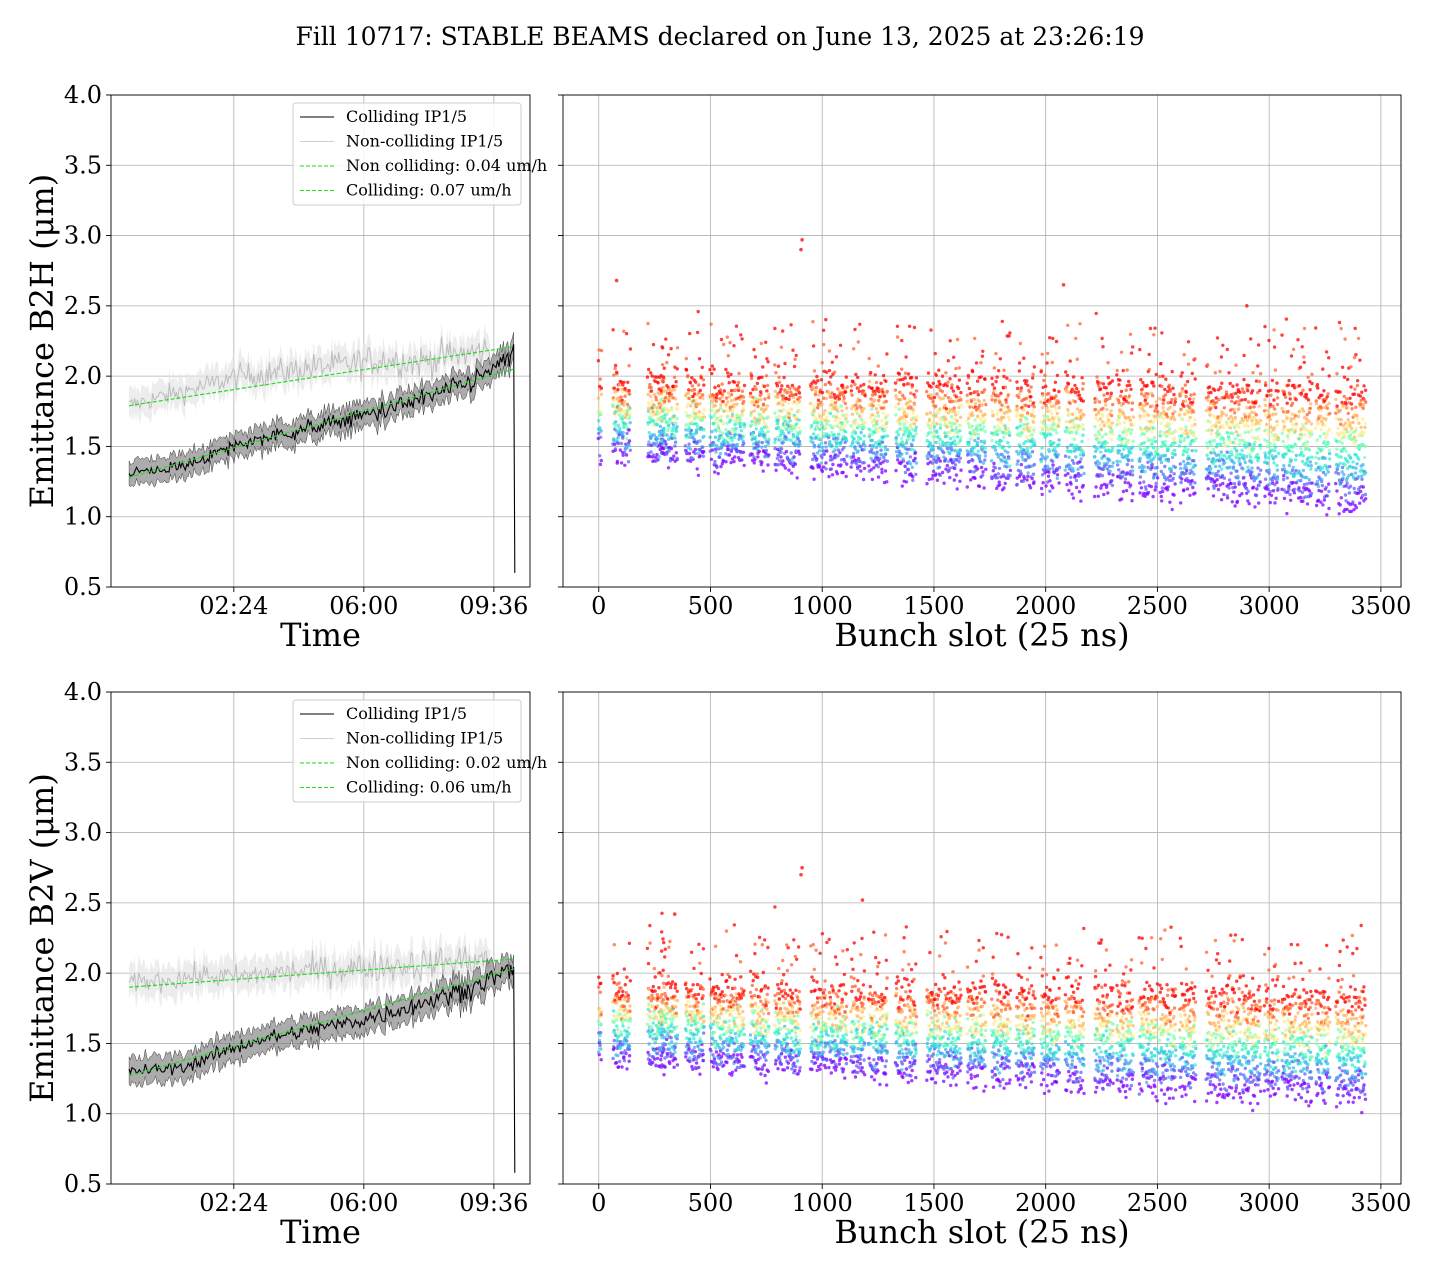 The image size is (1440, 1280). I want to click on axes-frame, so click(320, 938).